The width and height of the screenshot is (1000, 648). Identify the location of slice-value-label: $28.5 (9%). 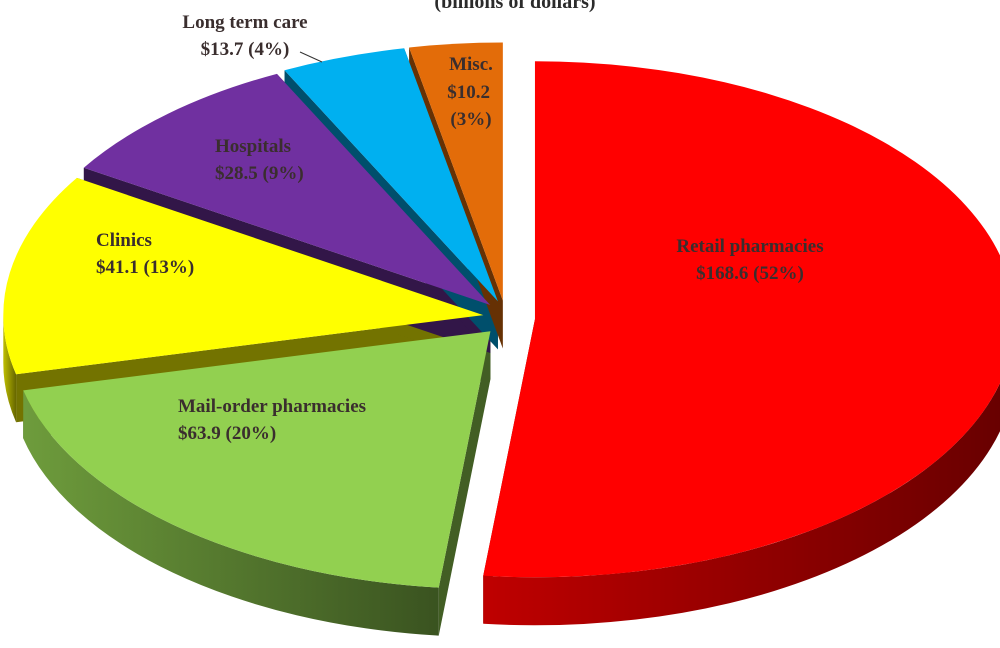
(259, 173).